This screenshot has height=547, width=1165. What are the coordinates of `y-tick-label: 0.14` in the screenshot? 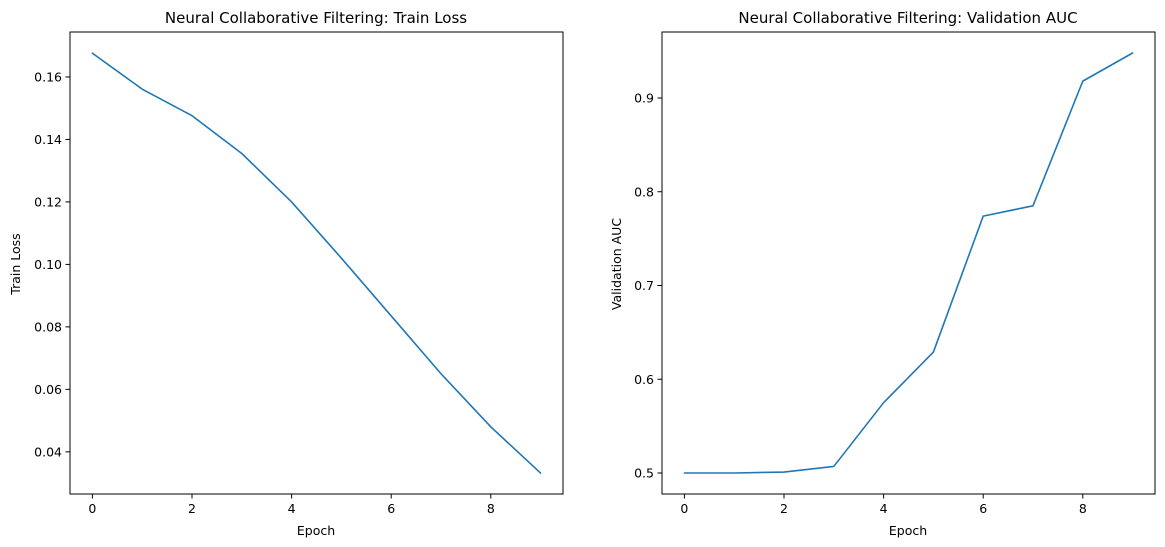 It's located at (48, 139).